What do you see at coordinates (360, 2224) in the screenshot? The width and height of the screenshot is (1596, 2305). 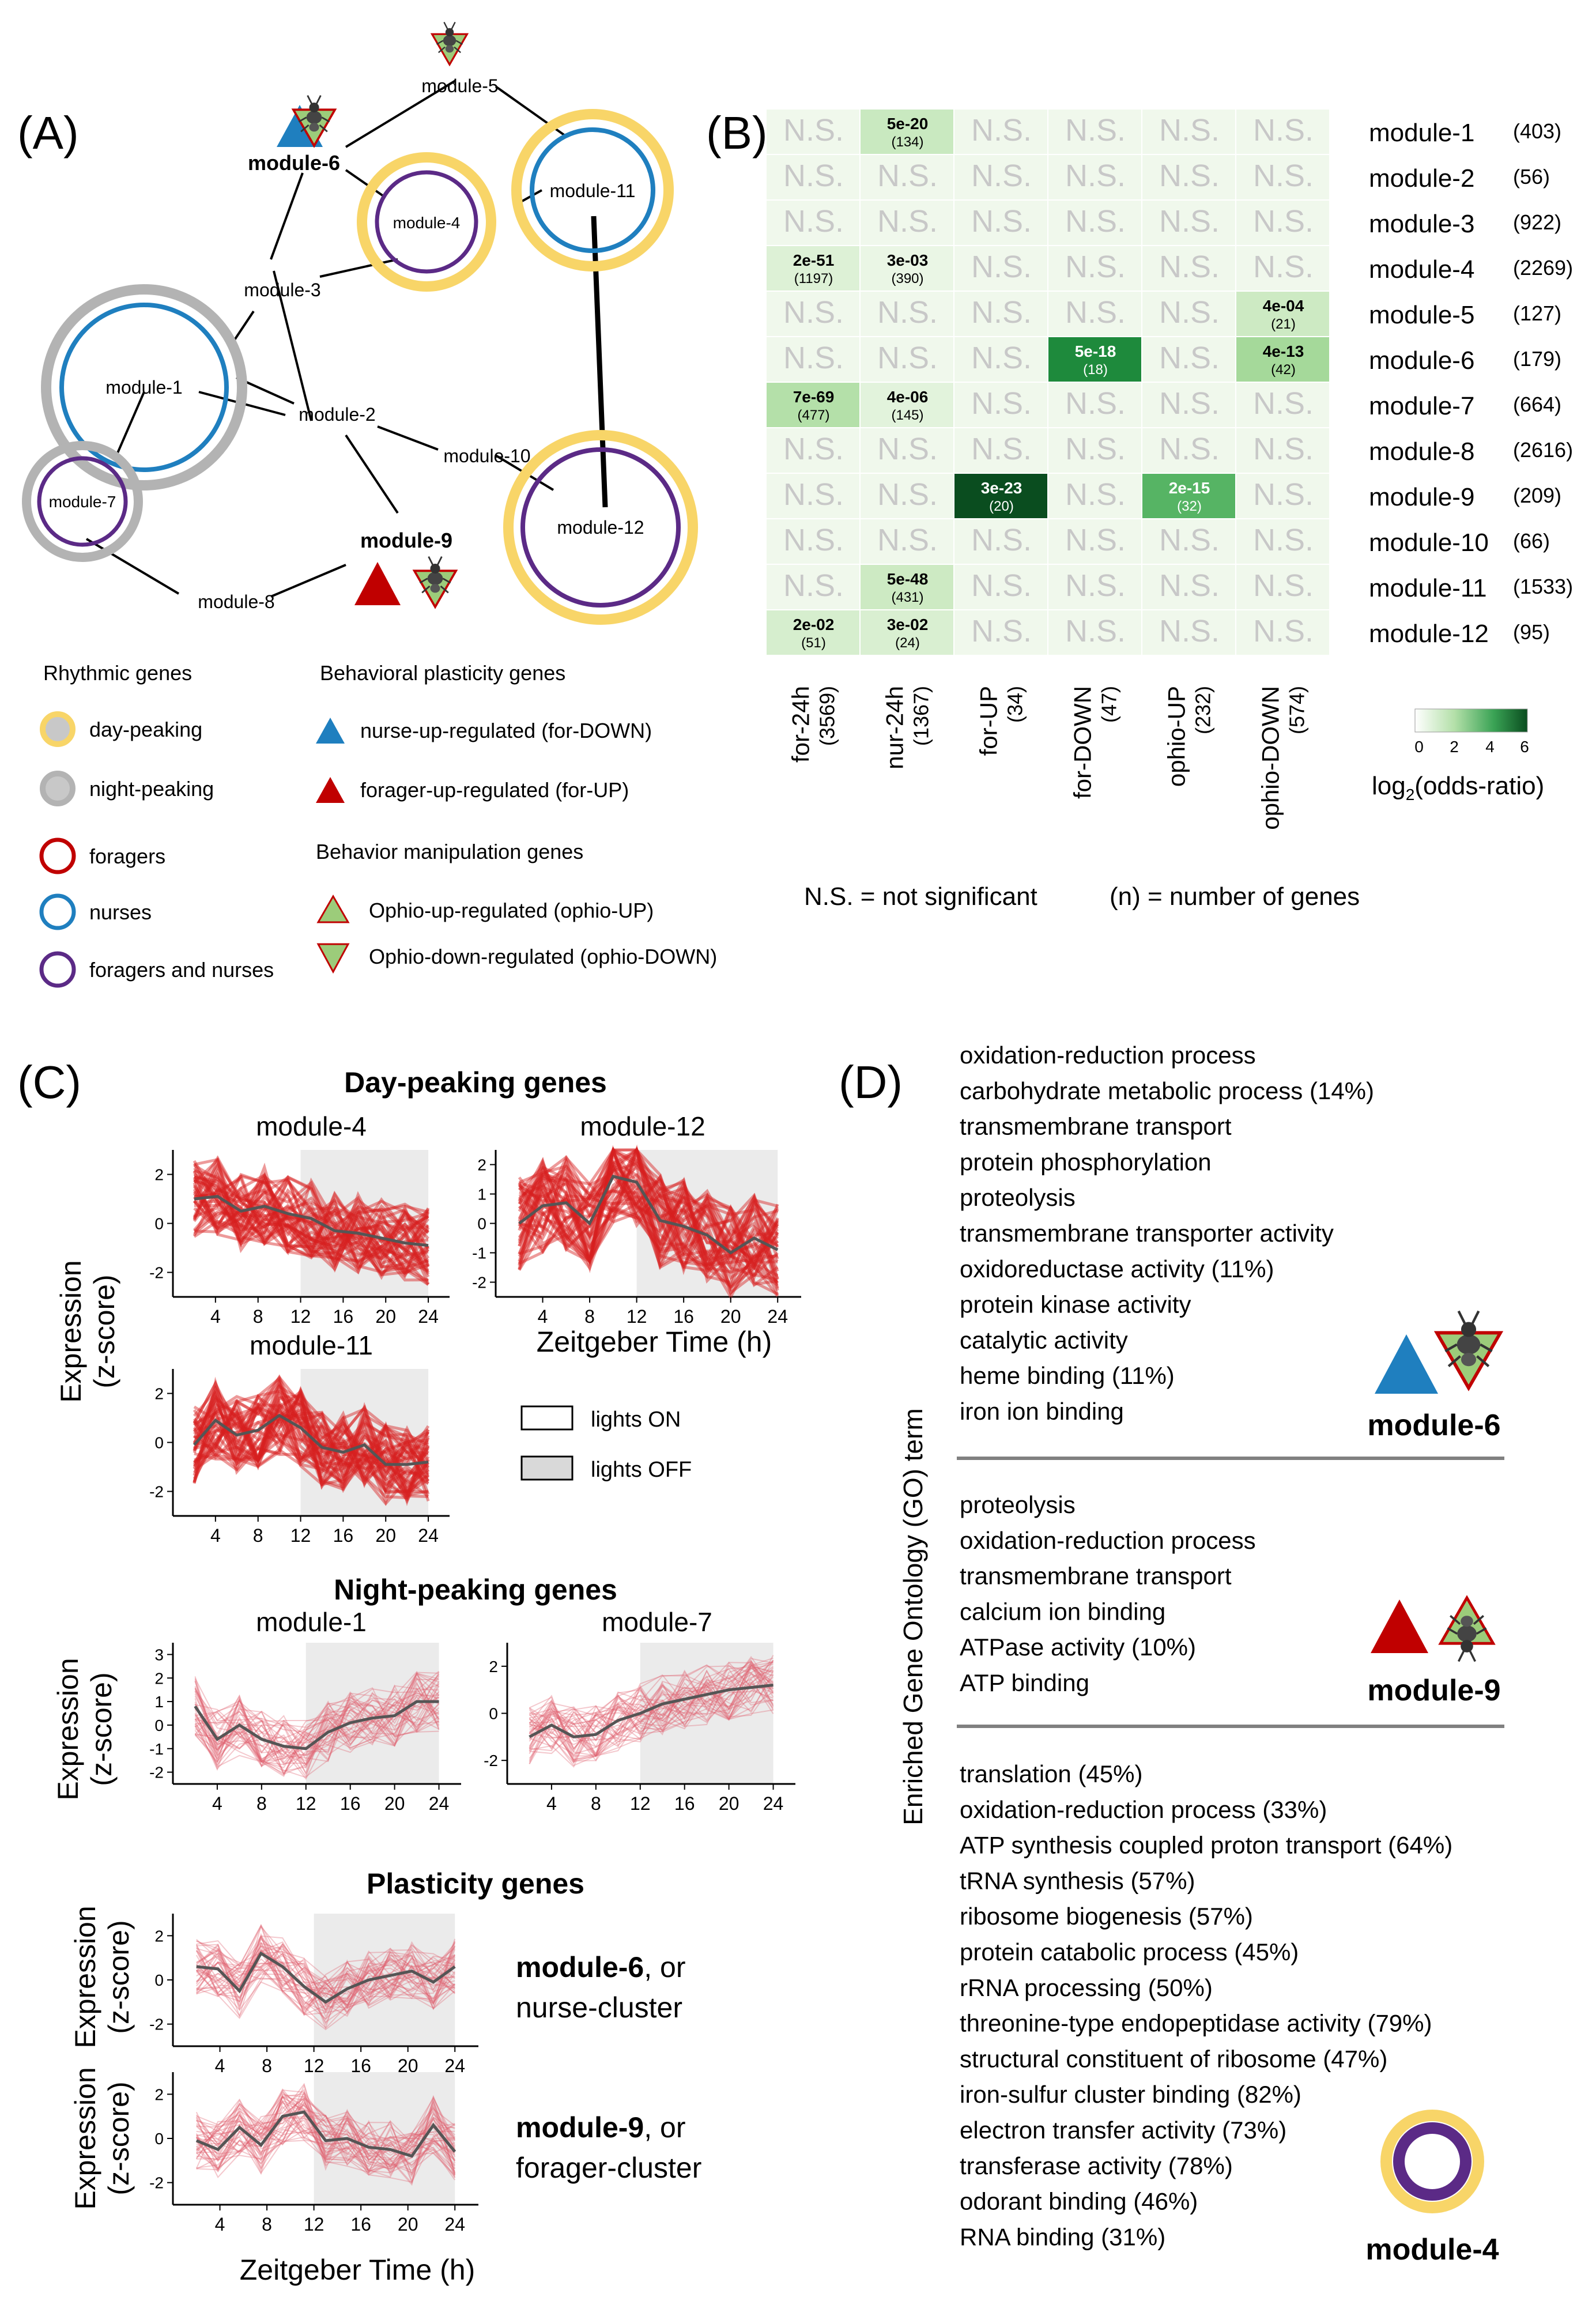 I see `x-tick-label: 16` at bounding box center [360, 2224].